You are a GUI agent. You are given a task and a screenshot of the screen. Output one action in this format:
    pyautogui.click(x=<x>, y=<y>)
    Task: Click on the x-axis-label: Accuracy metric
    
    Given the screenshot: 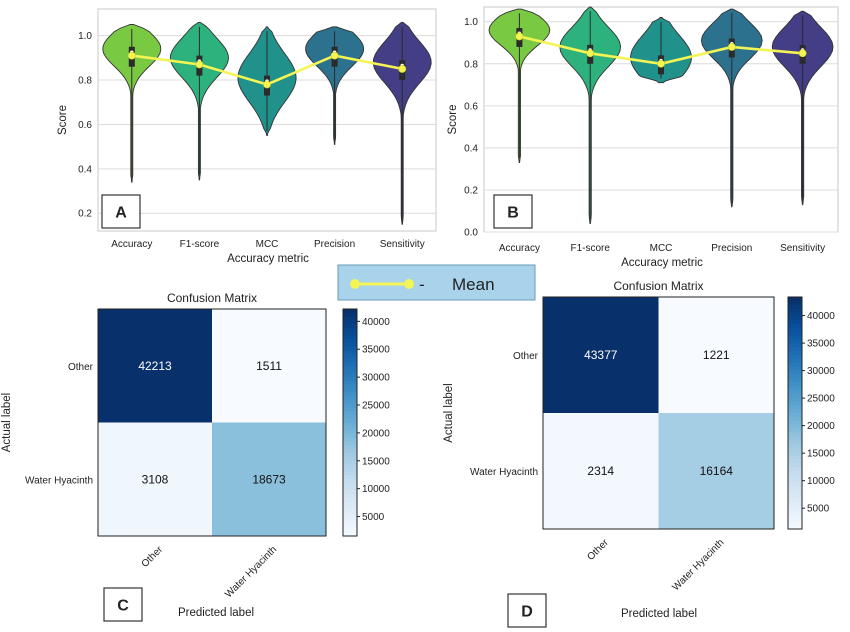 What is the action you would take?
    pyautogui.click(x=662, y=263)
    